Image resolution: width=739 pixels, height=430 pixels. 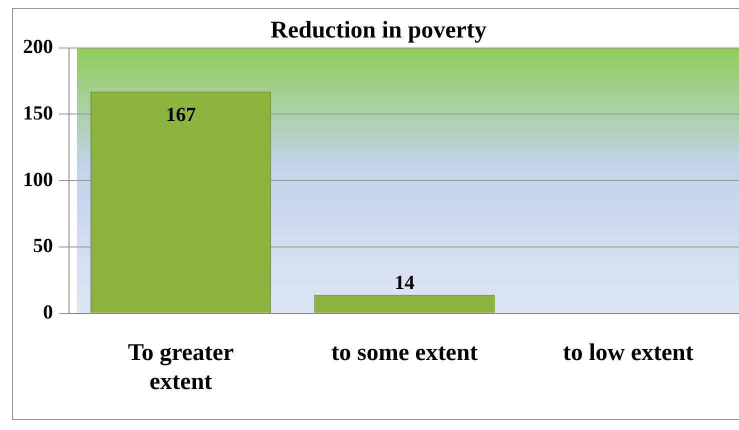 I want to click on y-tick-label: 50, so click(x=43, y=246).